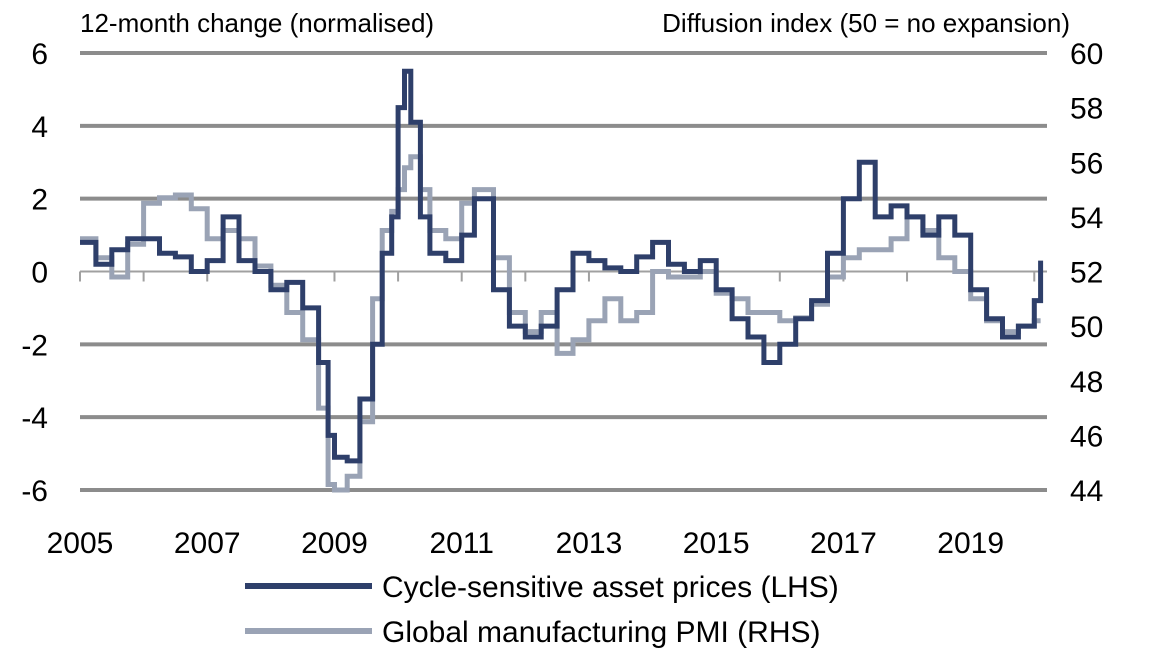  What do you see at coordinates (461, 543) in the screenshot?
I see `x-tick-label: 2011` at bounding box center [461, 543].